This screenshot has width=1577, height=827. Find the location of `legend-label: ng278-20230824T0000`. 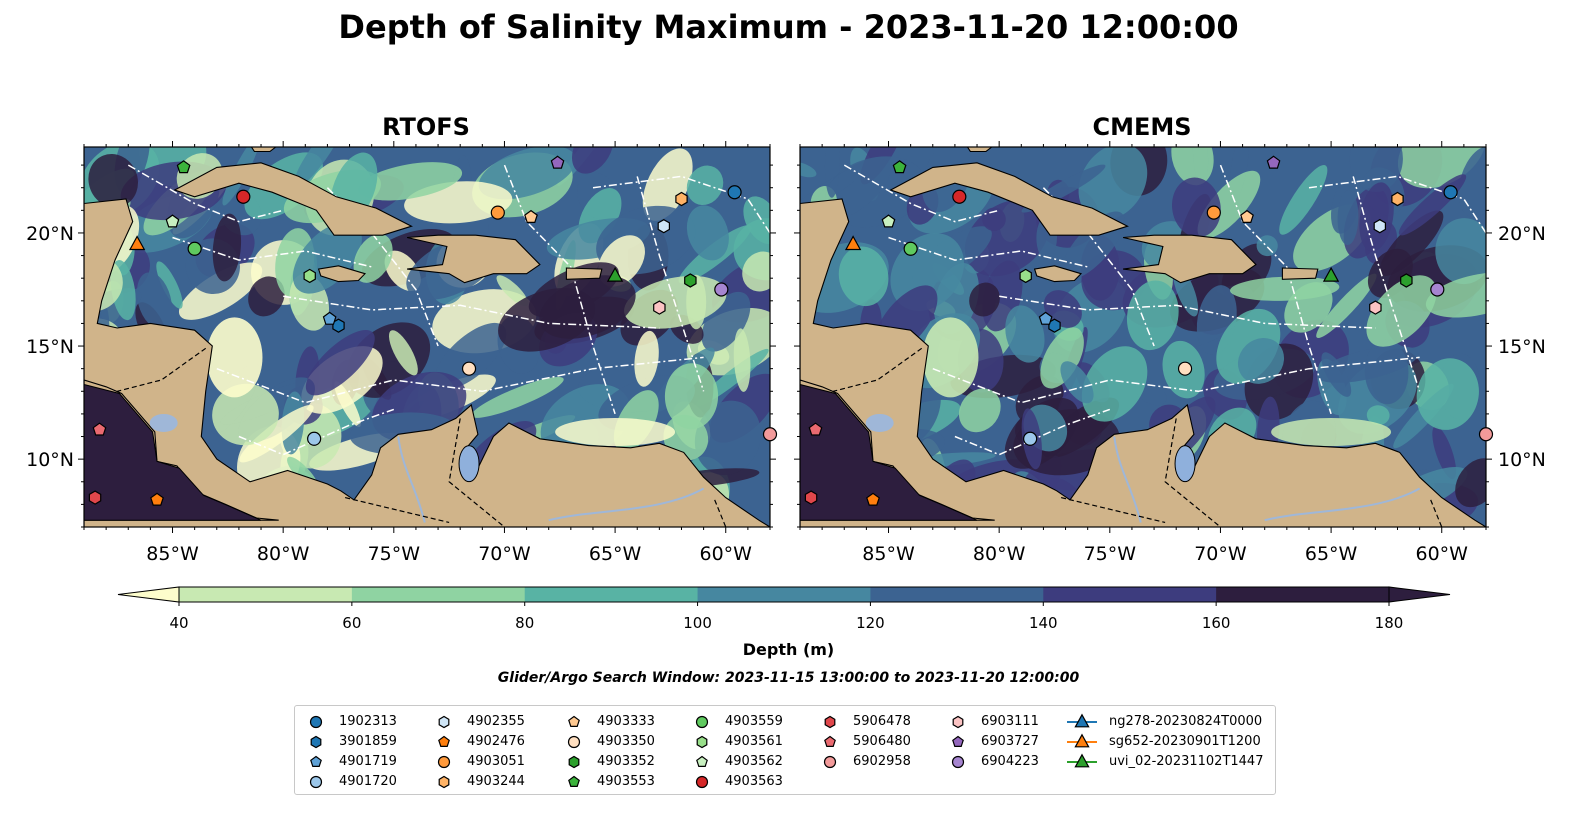

legend-label: ng278-20230824T0000 is located at coordinates (1186, 721).